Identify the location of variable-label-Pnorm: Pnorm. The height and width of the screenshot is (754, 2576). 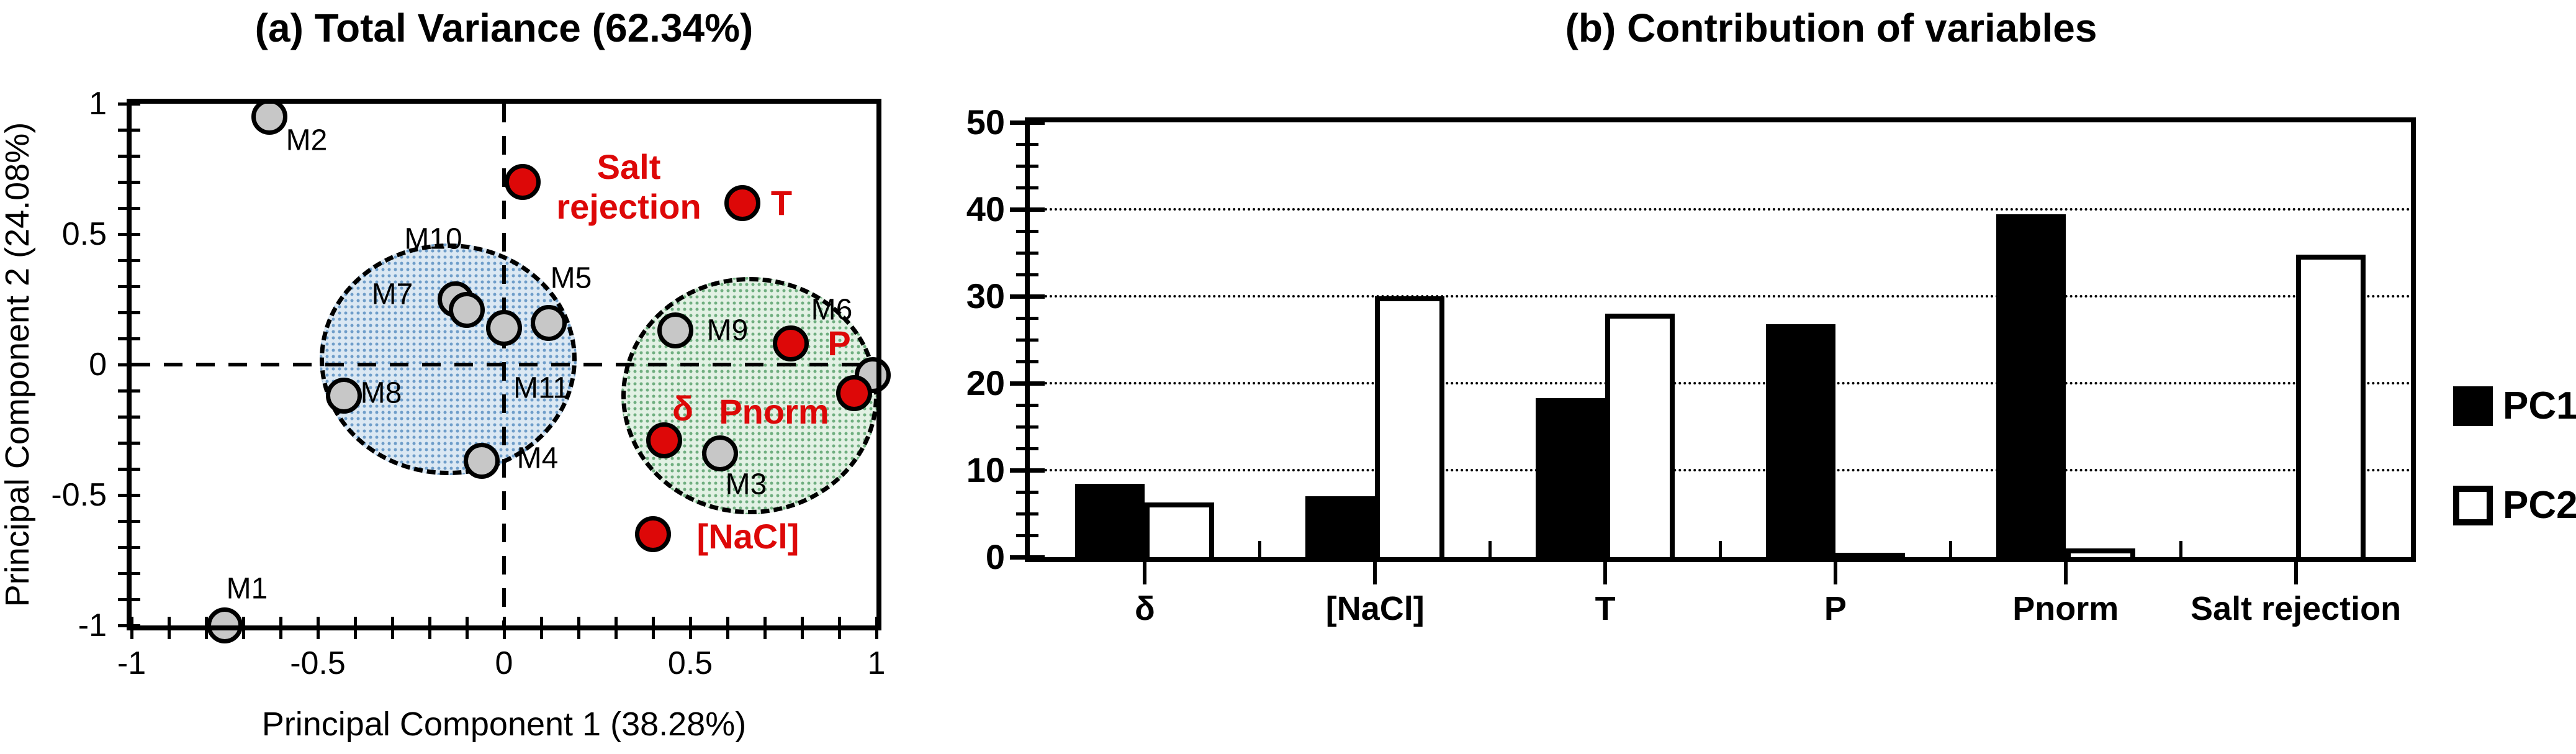
(774, 411).